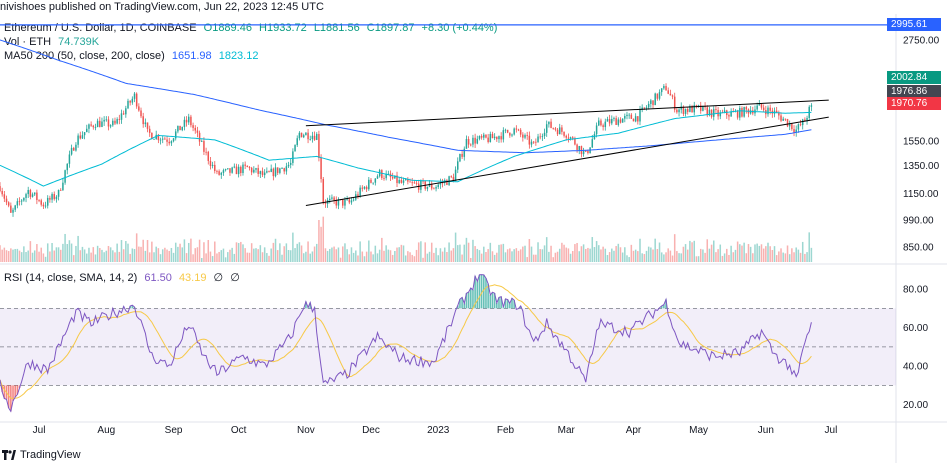 The height and width of the screenshot is (463, 947). What do you see at coordinates (506, 430) in the screenshot?
I see `time-tick-label: Feb` at bounding box center [506, 430].